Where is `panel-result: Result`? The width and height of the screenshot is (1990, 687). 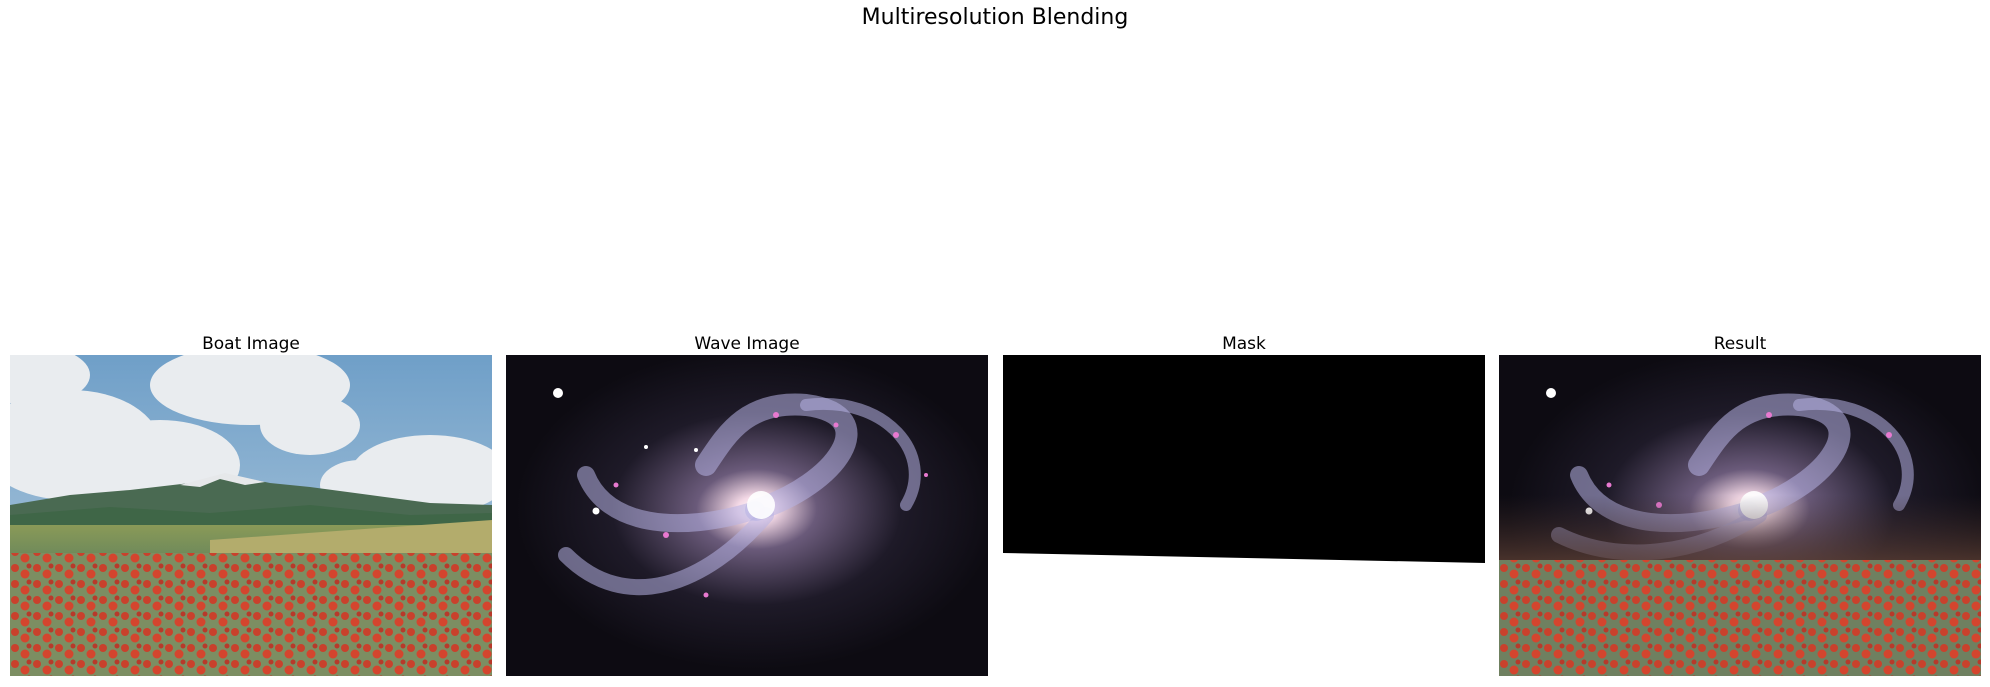
panel-result: Result is located at coordinates (1740, 504).